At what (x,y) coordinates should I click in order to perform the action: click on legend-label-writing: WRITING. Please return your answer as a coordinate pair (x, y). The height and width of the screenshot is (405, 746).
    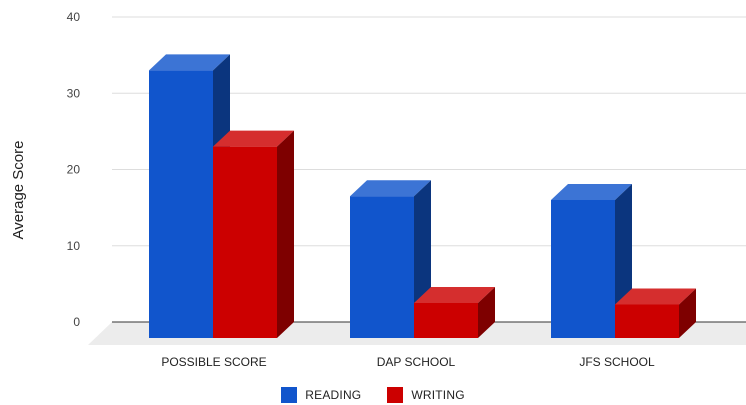
    Looking at the image, I should click on (438, 395).